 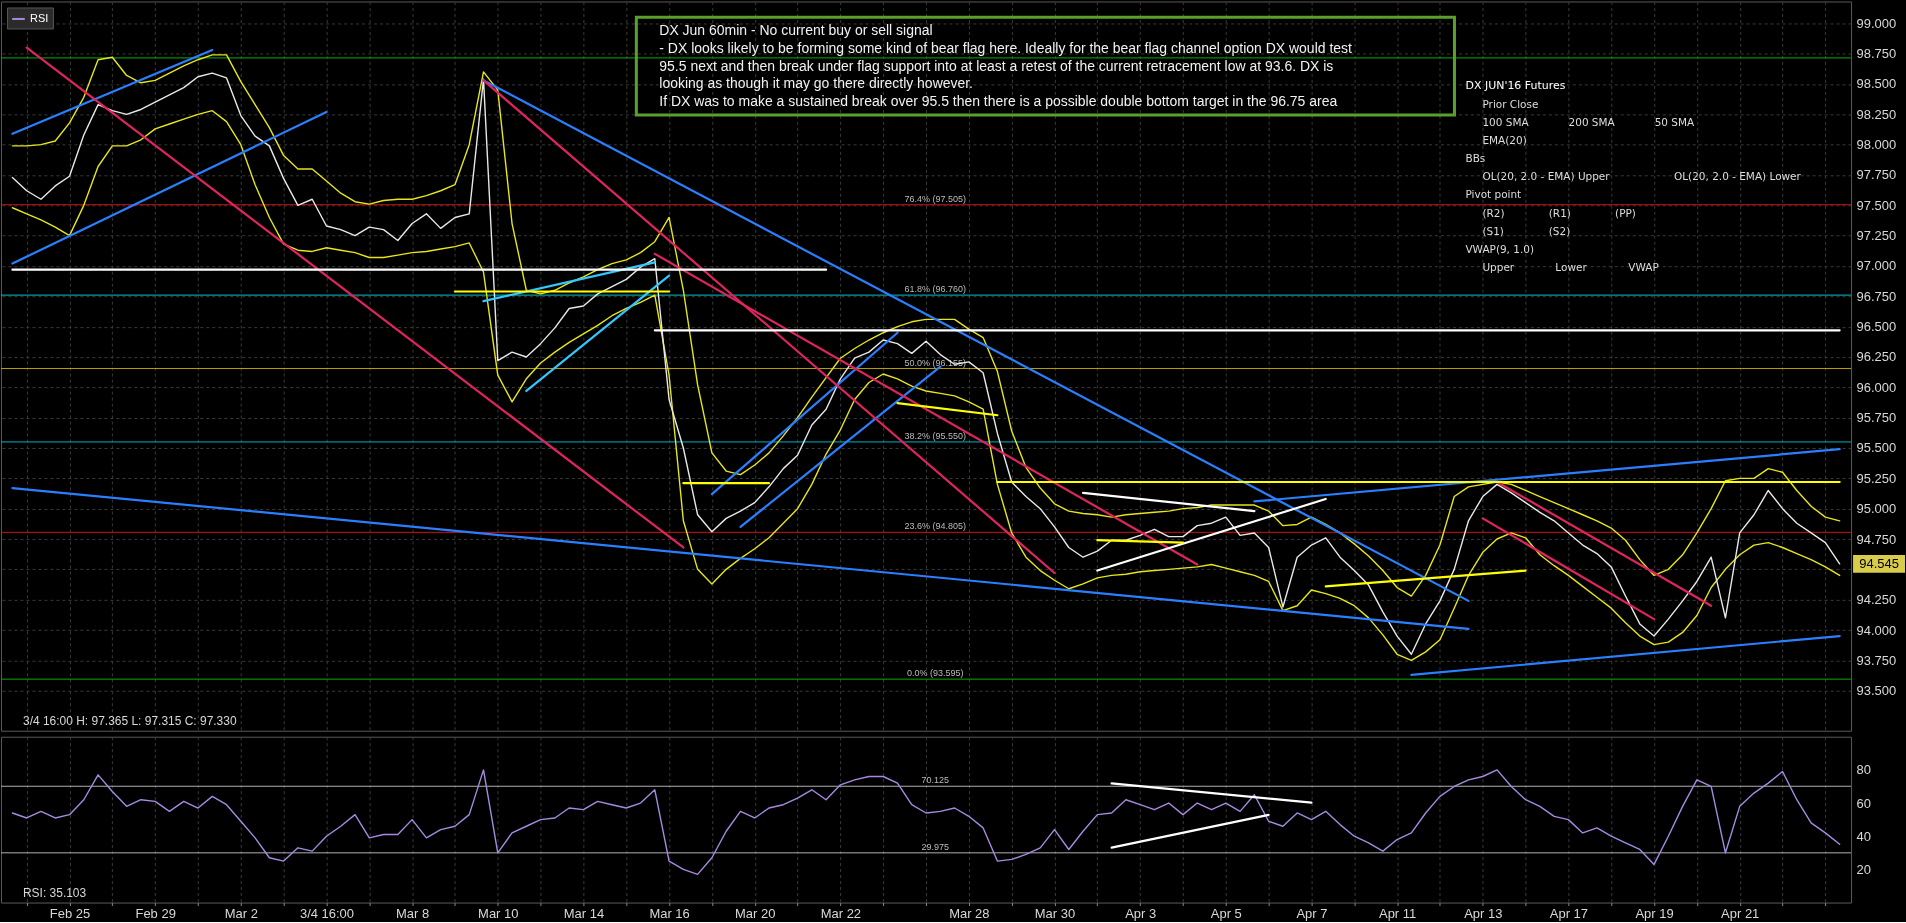 What do you see at coordinates (155, 914) in the screenshot?
I see `x-tick-label: Feb 29` at bounding box center [155, 914].